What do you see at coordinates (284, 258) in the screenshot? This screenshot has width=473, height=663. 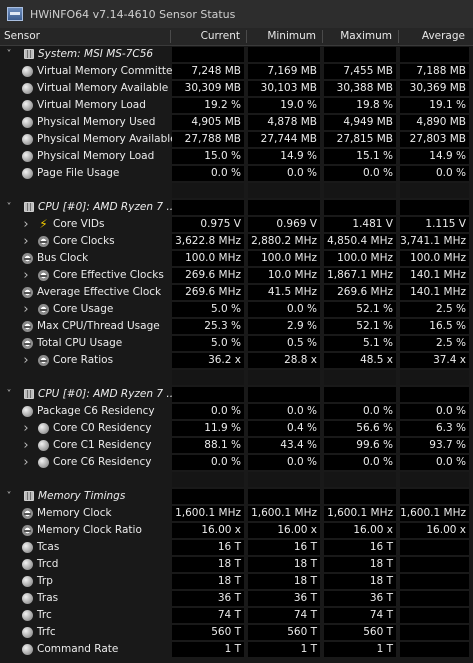 I see `value-minimum: 100.0 MHz` at bounding box center [284, 258].